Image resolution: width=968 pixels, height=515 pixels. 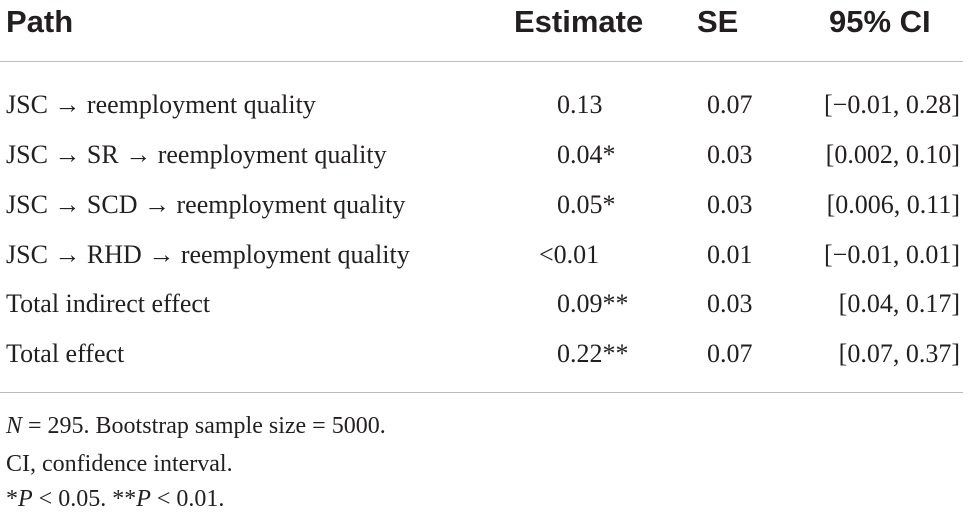 What do you see at coordinates (899, 303) in the screenshot?
I see `cell-ci: [0.04, 0.17]` at bounding box center [899, 303].